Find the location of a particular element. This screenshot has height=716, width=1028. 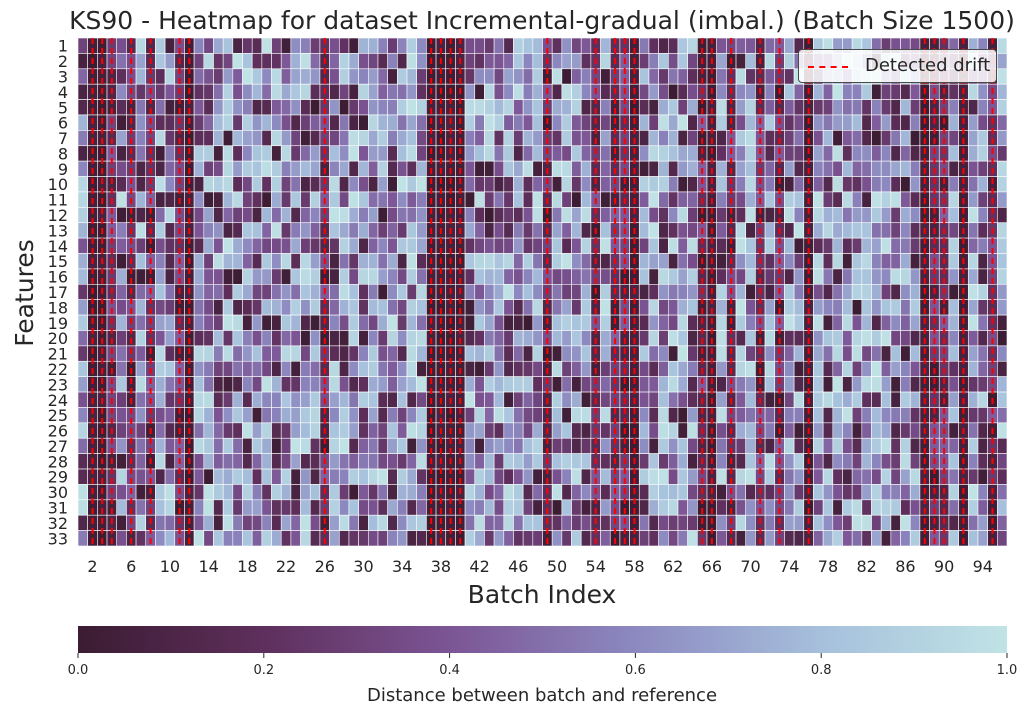

x-tick-label: 6 is located at coordinates (131, 566).